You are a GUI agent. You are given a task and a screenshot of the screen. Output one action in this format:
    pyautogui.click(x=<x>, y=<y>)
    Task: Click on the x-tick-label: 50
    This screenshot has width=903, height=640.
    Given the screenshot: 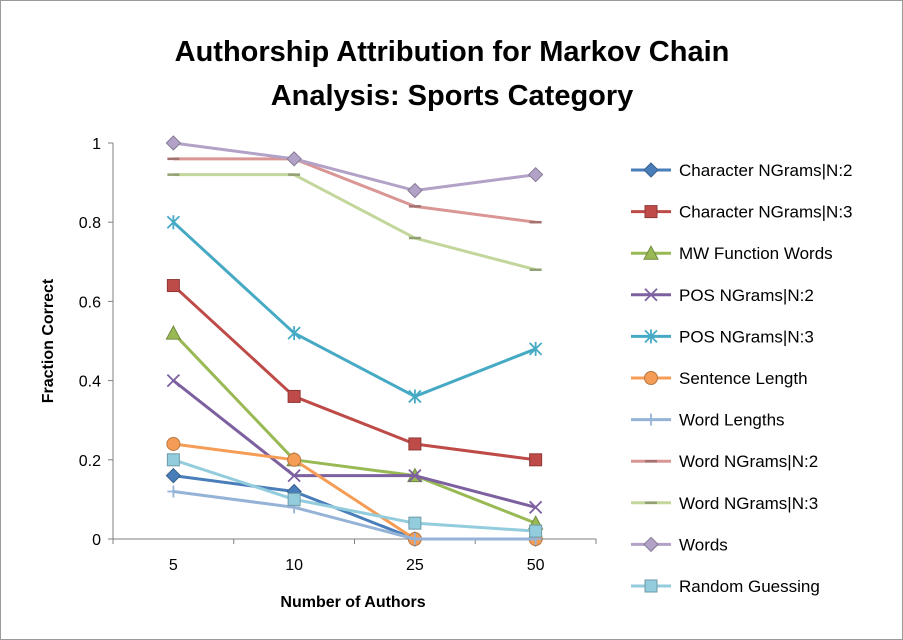 What is the action you would take?
    pyautogui.click(x=536, y=565)
    